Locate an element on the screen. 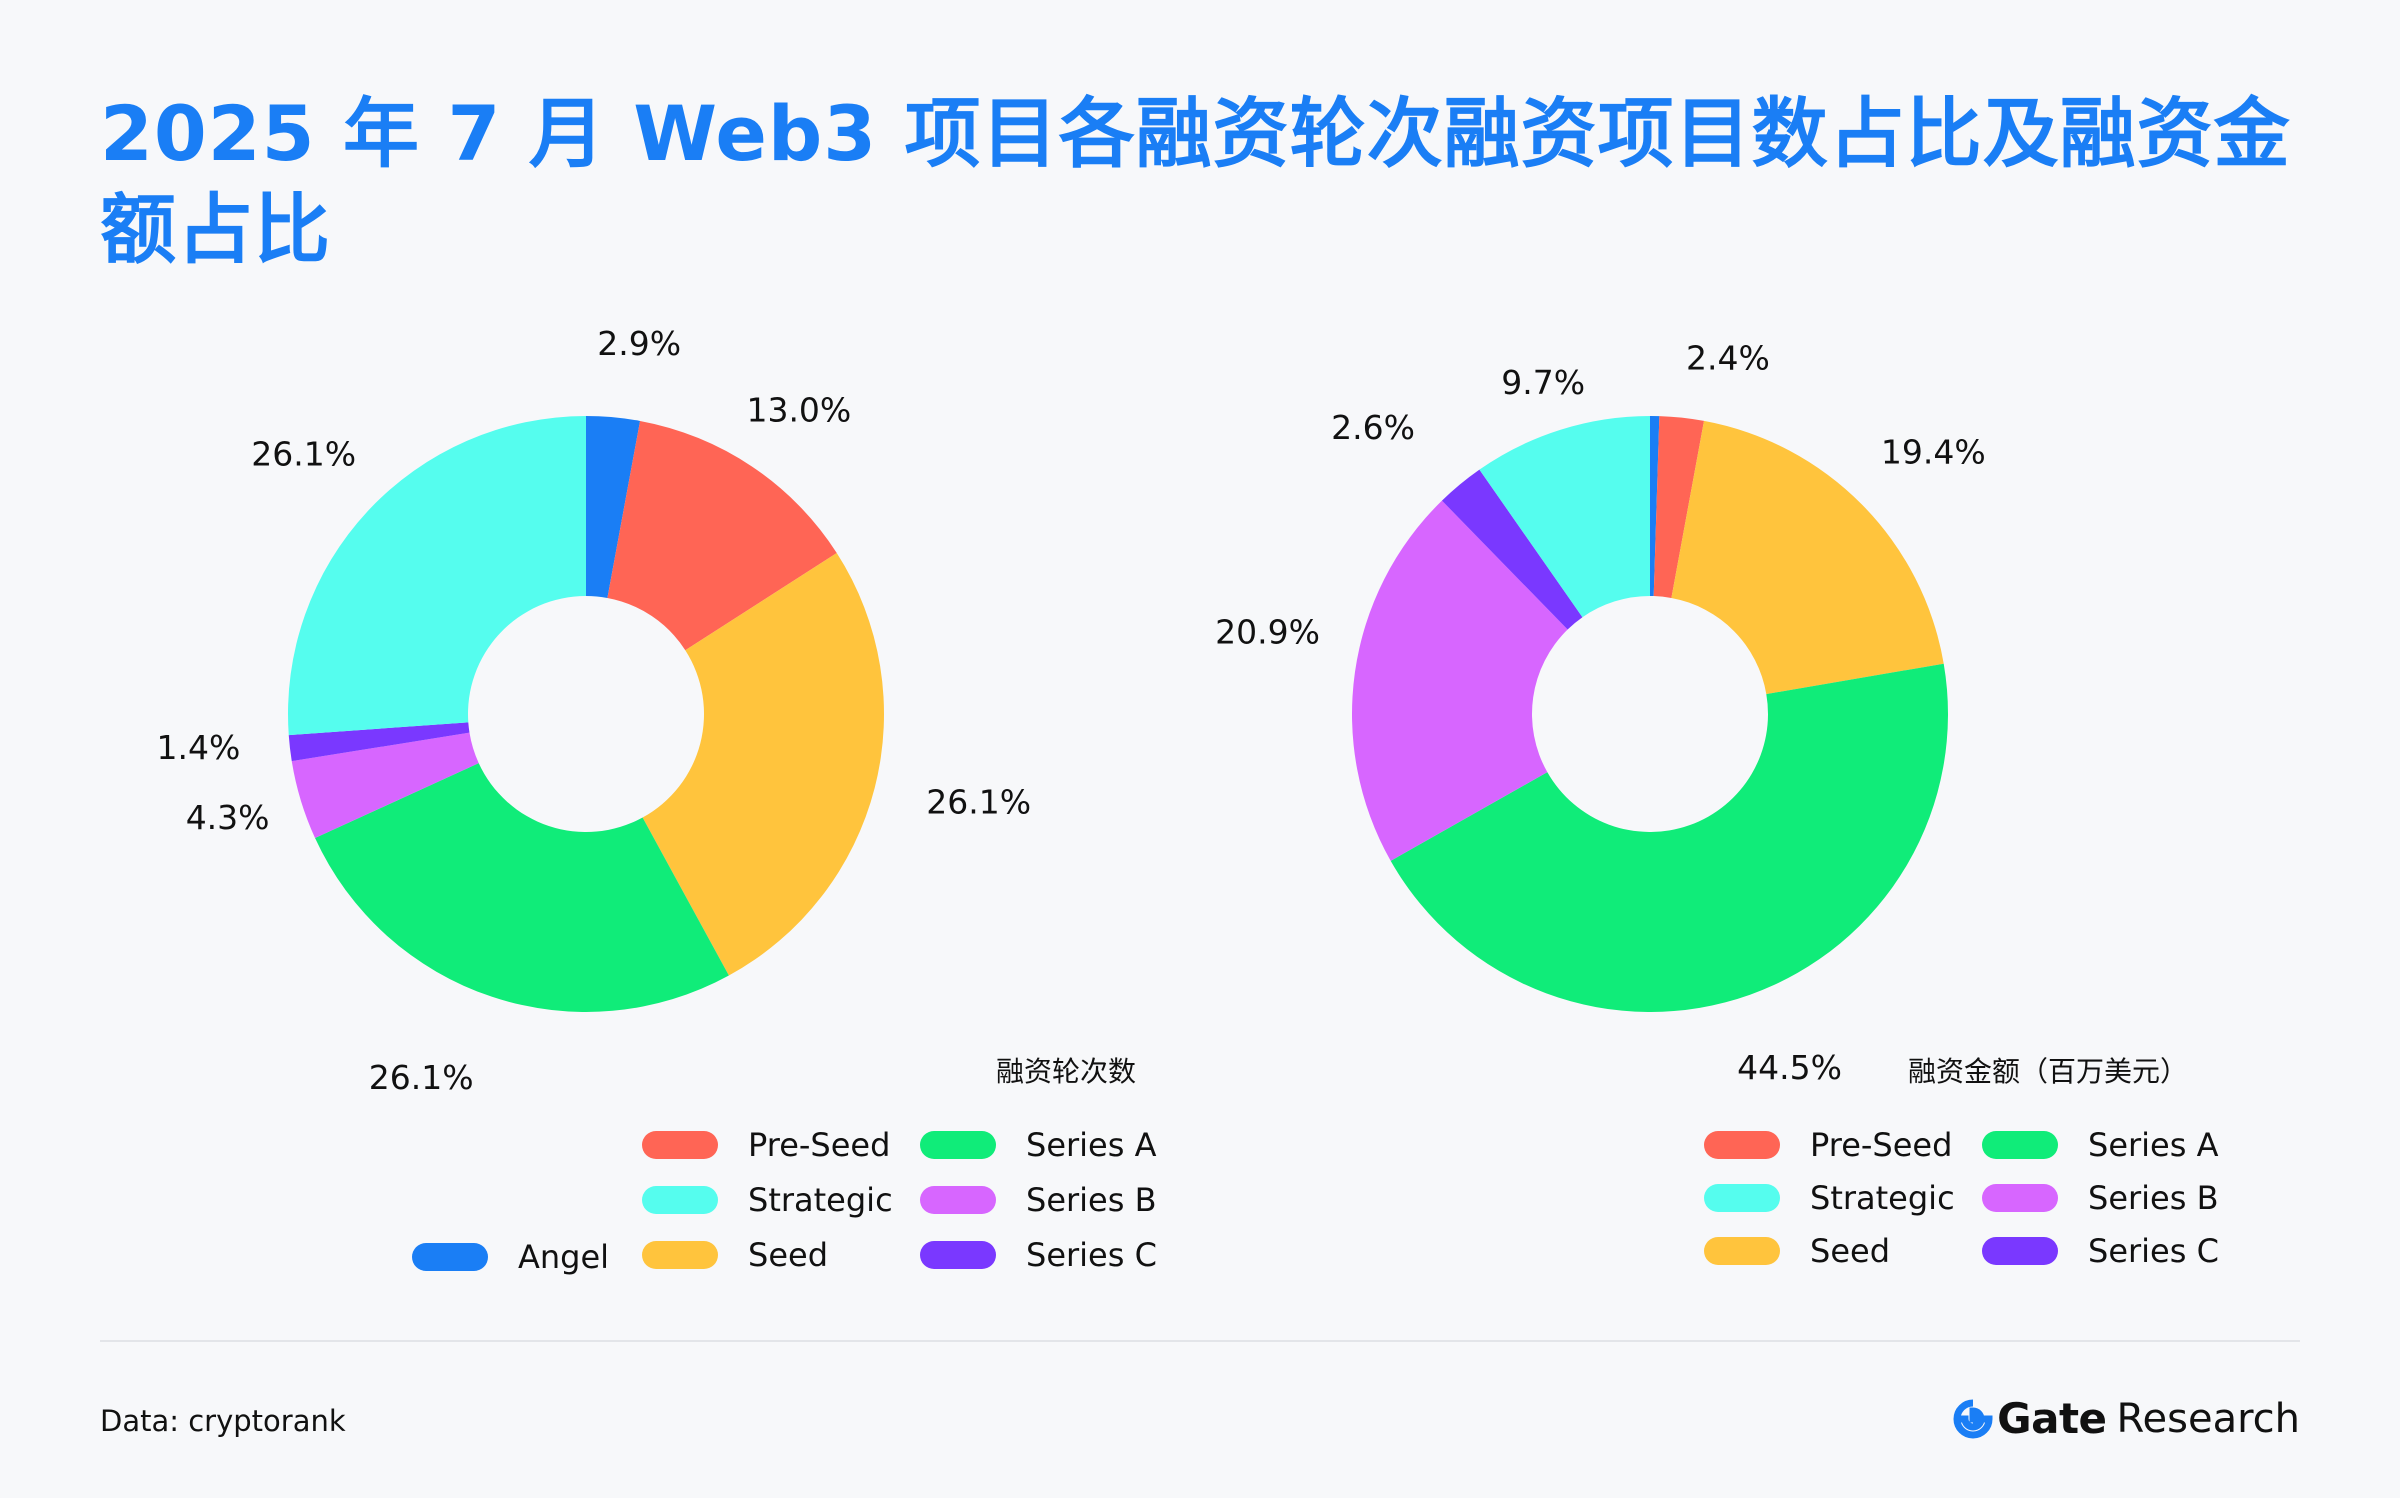 The image size is (2400, 1498). data-label-series-a: 44.5% is located at coordinates (1789, 1067).